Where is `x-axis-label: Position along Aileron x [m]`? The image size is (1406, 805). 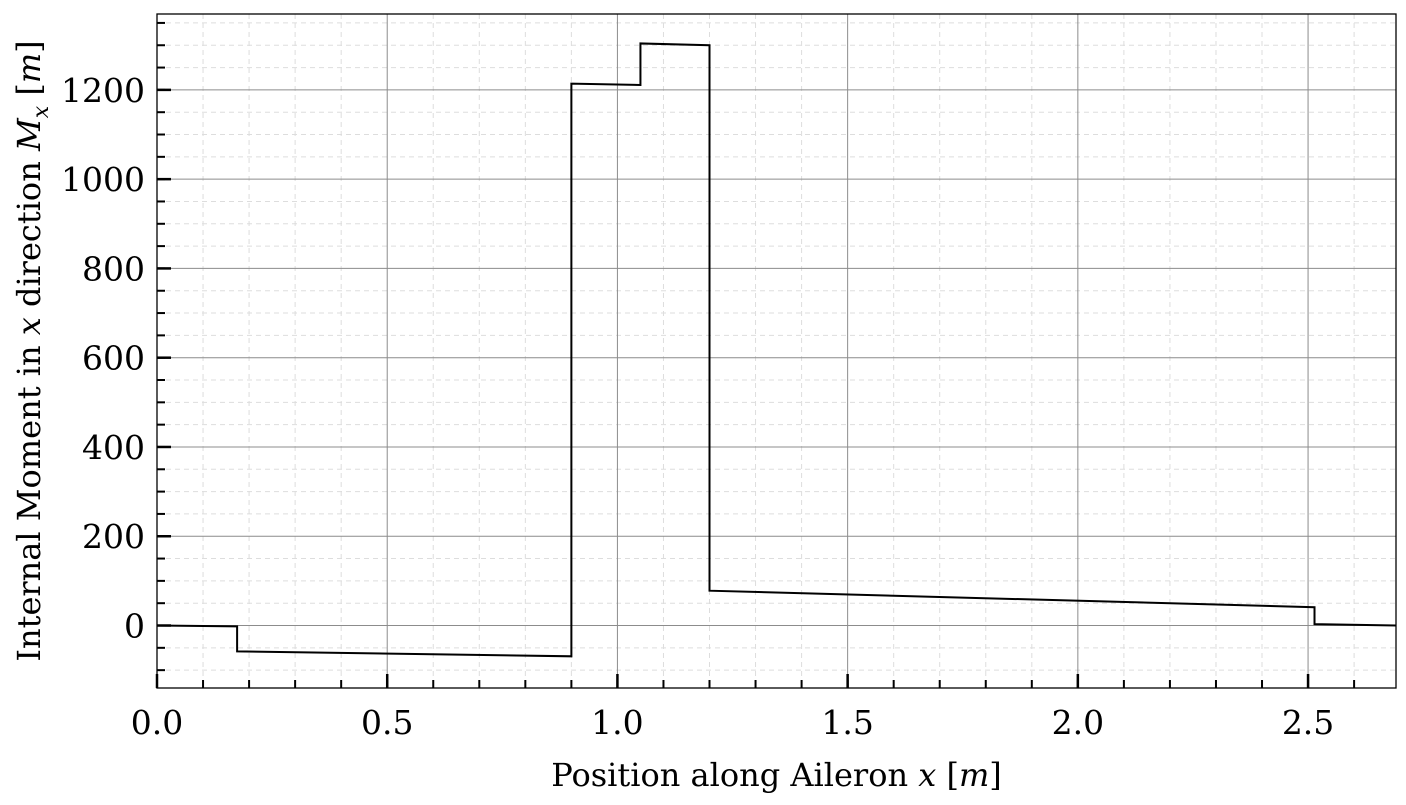 x-axis-label: Position along Aileron x [m] is located at coordinates (776, 775).